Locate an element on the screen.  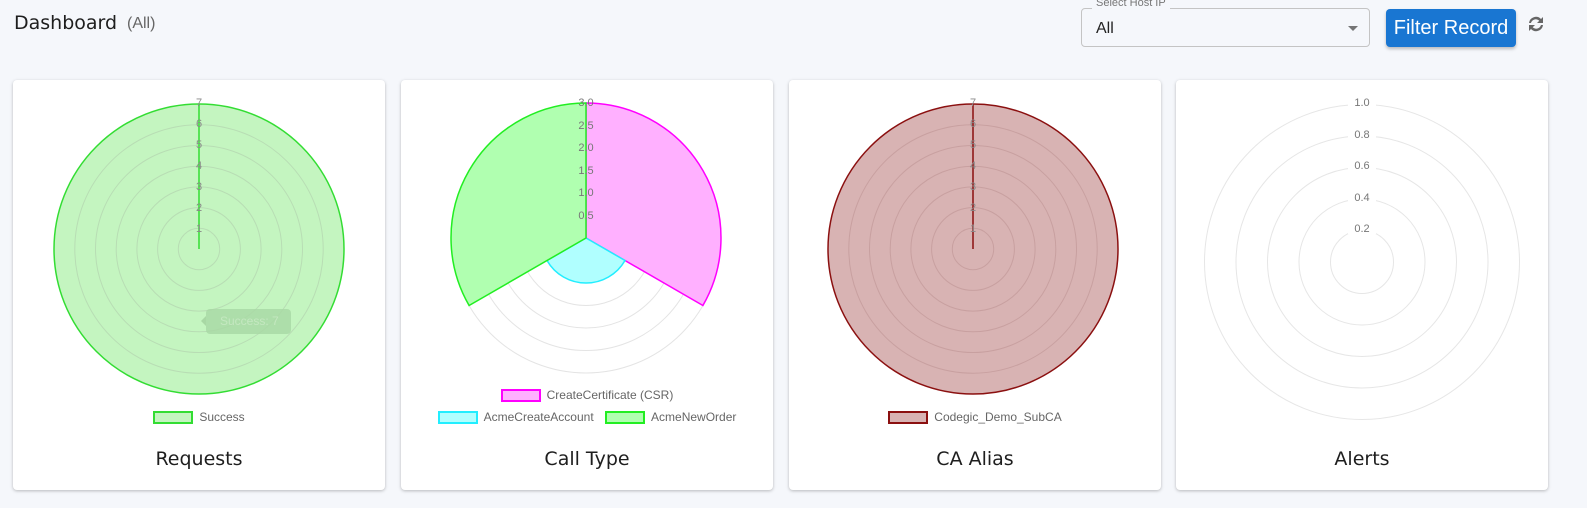
card-title: Call Type is located at coordinates (587, 459).